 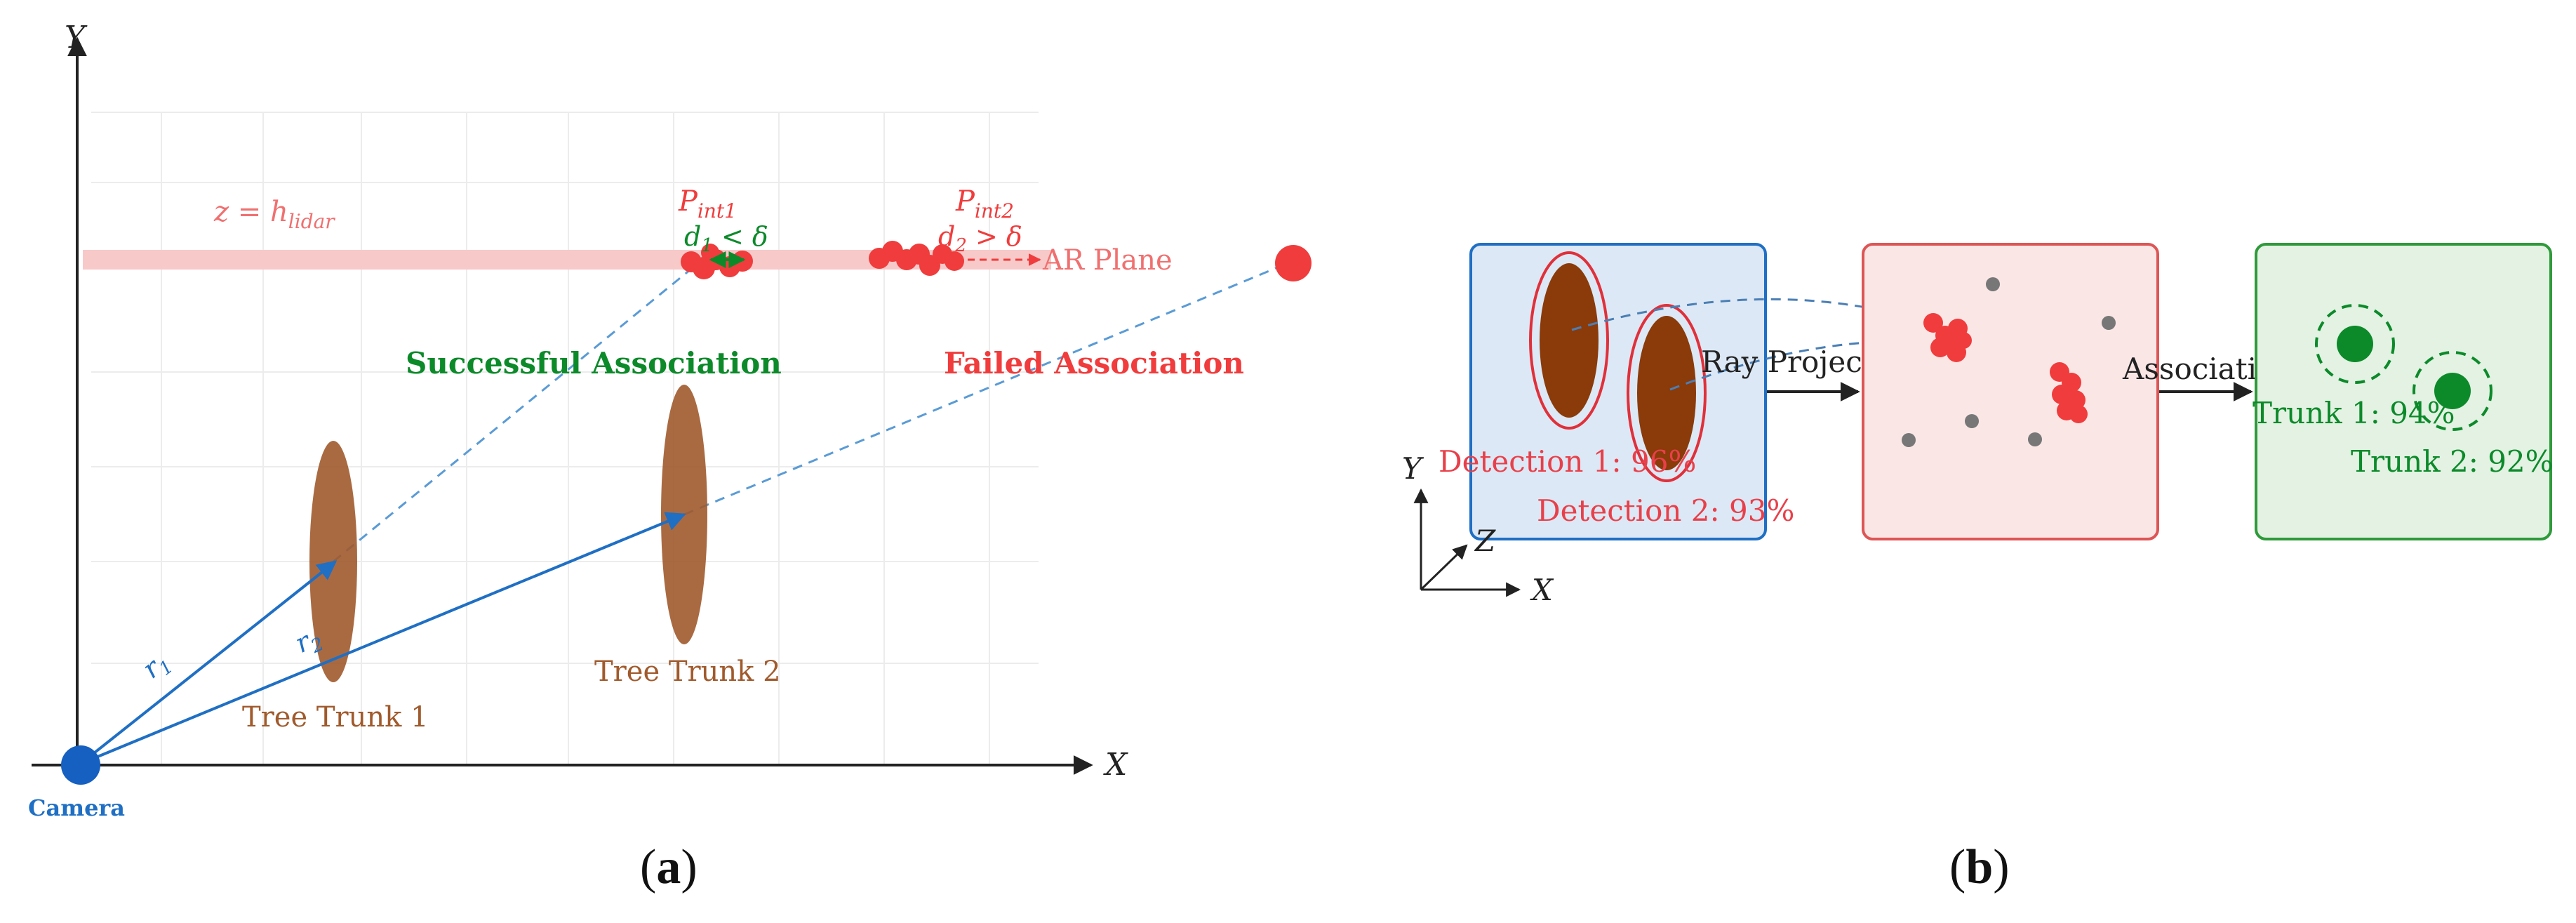 I want to click on tree-trunk-2-label: Tree Trunk 2, so click(x=688, y=672).